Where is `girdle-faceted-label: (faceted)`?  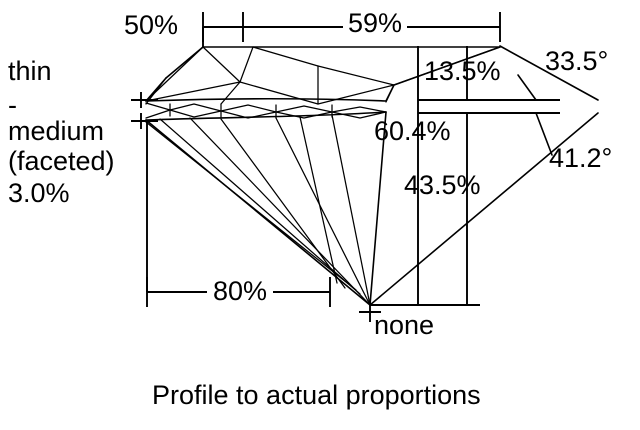
girdle-faceted-label: (faceted) is located at coordinates (61, 161).